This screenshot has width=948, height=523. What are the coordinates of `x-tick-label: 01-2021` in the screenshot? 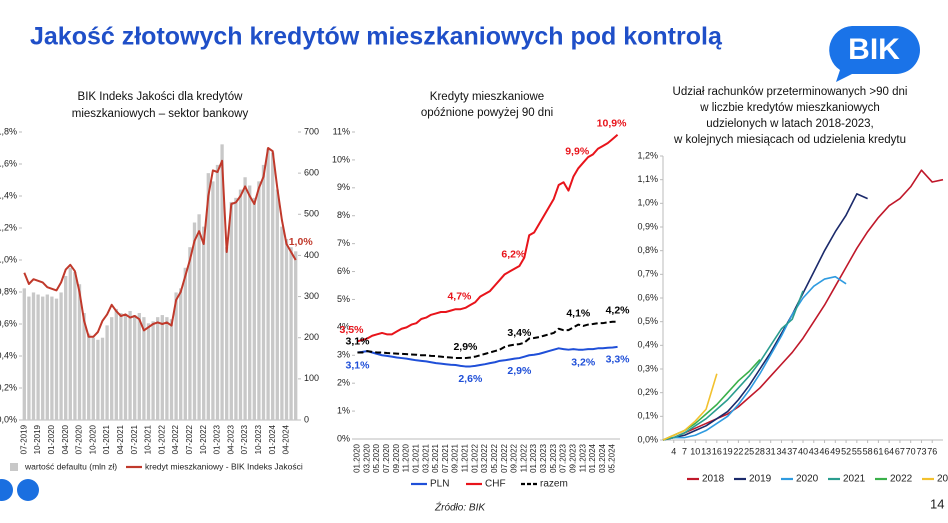 It's located at (106, 439).